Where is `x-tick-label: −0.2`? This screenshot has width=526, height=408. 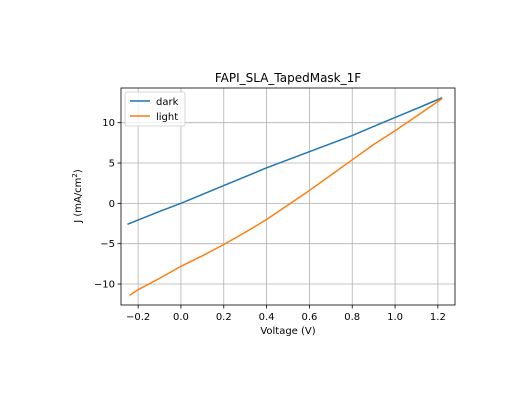 x-tick-label: −0.2 is located at coordinates (138, 317).